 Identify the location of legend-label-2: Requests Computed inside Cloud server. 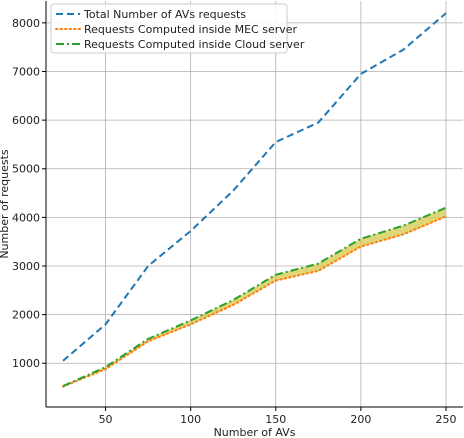
(194, 44).